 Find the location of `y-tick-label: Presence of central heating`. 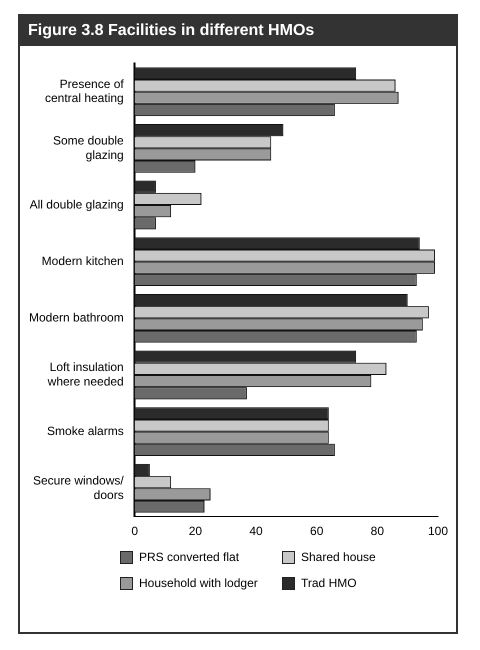

y-tick-label: Presence of central heating is located at coordinates (84, 91).